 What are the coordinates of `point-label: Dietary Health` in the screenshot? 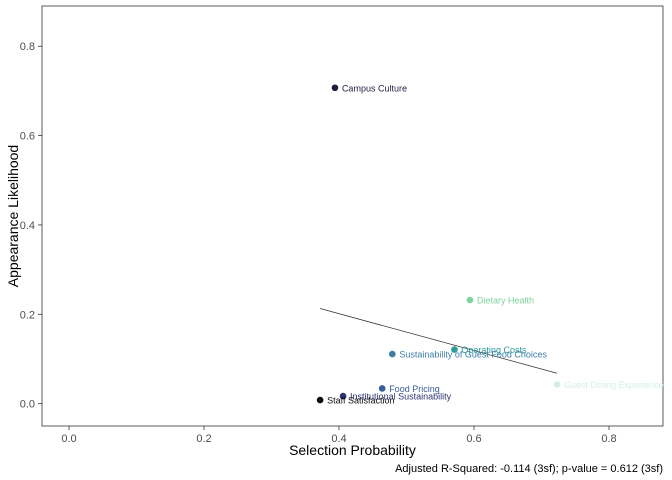 It's located at (505, 301).